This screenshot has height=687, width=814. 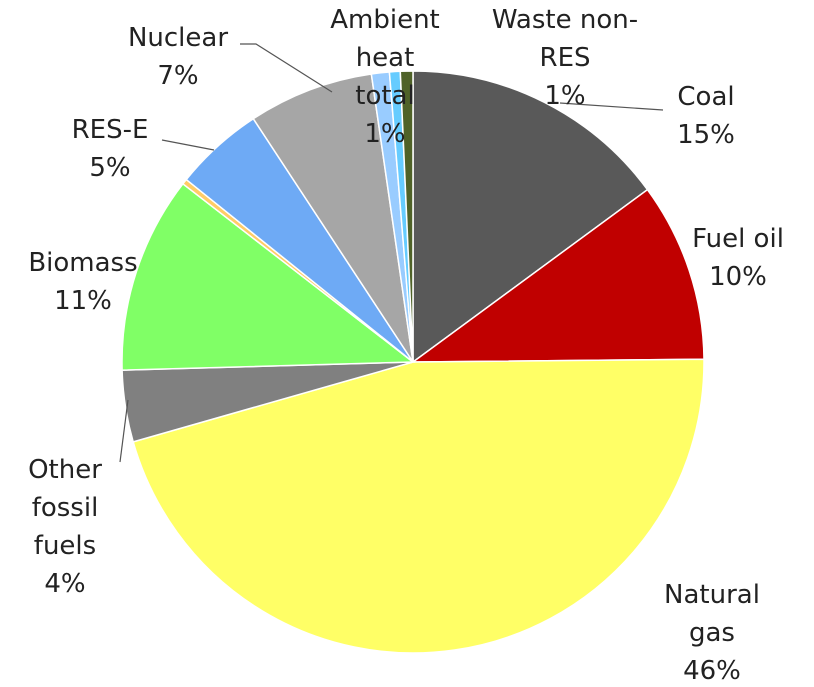 I want to click on slice-label: Natural gas 46%, so click(x=712, y=631).